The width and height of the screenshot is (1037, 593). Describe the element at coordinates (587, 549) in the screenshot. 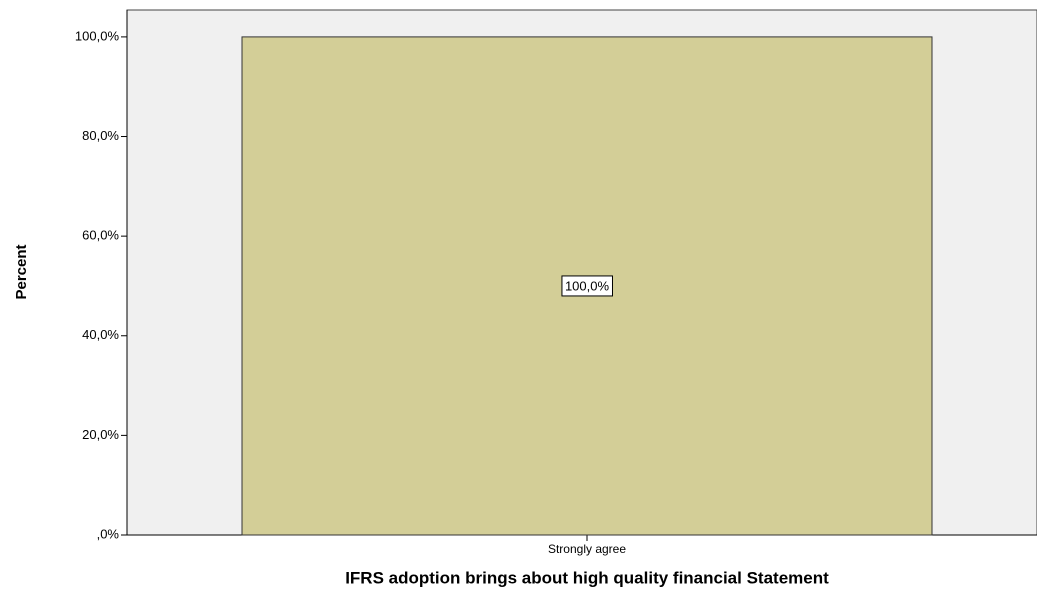

I see `x-tick-label: Strongly agree` at that location.